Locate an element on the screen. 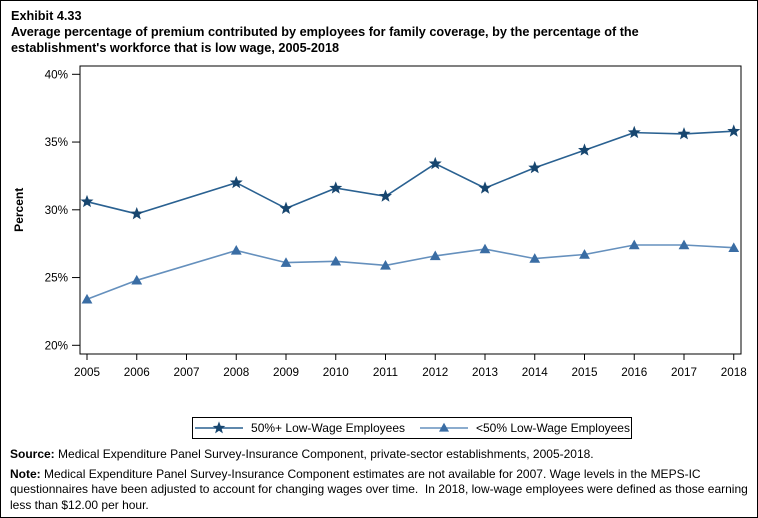 Image resolution: width=758 pixels, height=518 pixels. x-tick-label: 2012 is located at coordinates (435, 372).